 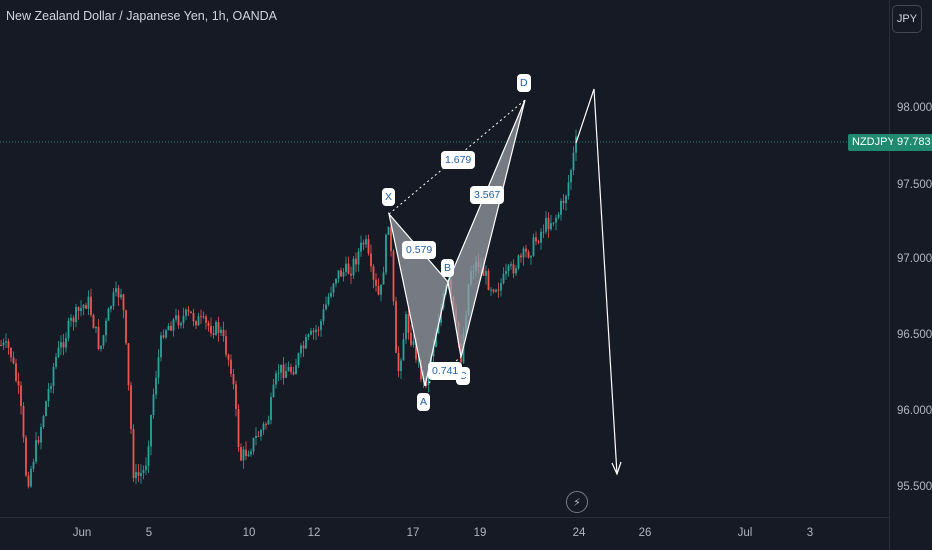 I want to click on ratio-xd-label: 1.679, so click(x=458, y=160).